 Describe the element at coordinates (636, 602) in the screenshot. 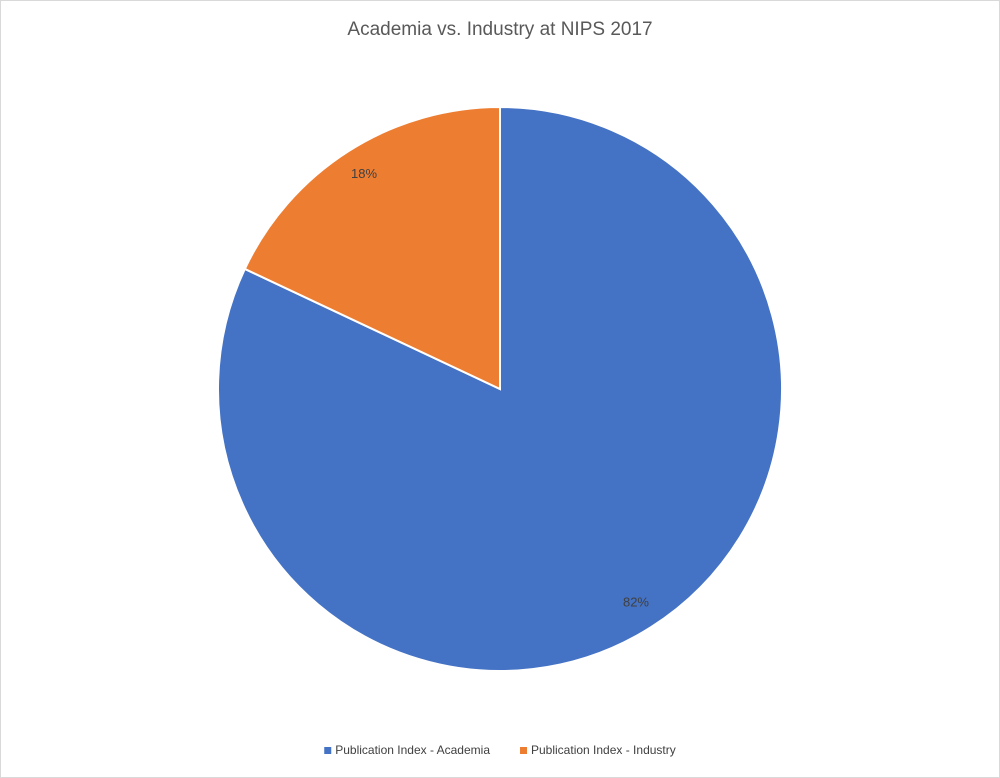

I see `data-label: 82%` at that location.